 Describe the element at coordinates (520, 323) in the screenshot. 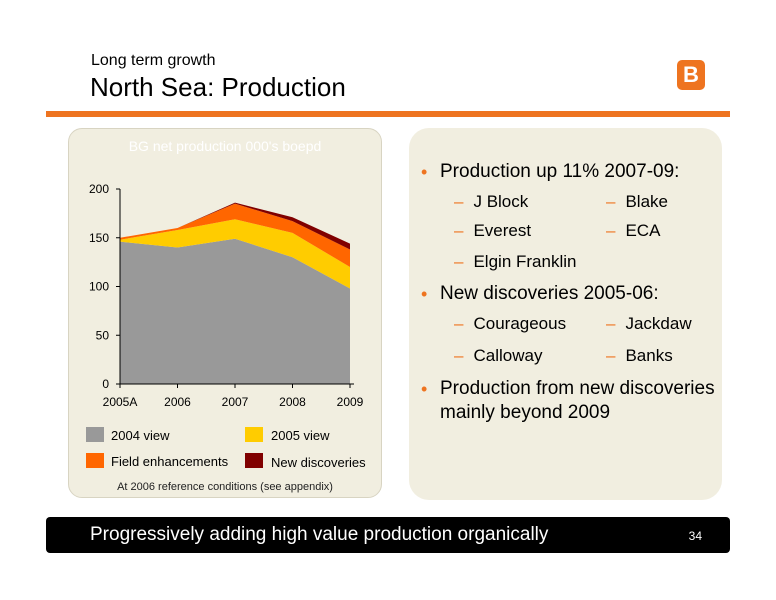

I see `sub-item-label: Courageous` at that location.